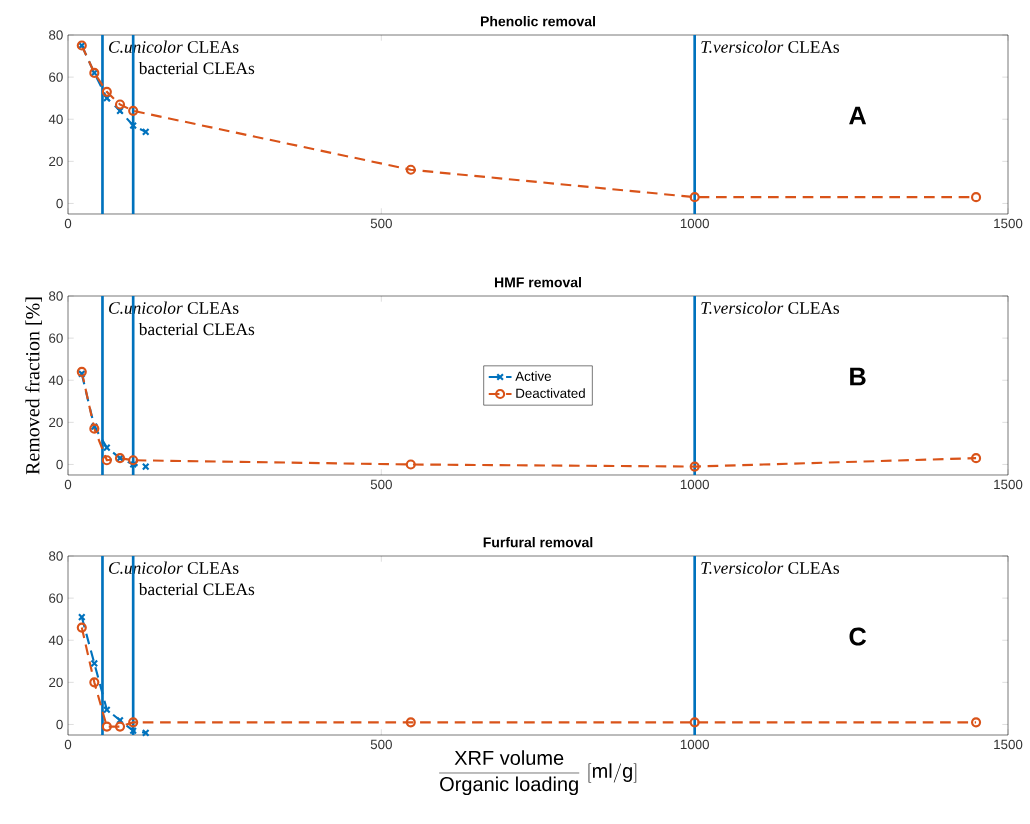 The height and width of the screenshot is (824, 1030). I want to click on annotation: B, so click(858, 376).